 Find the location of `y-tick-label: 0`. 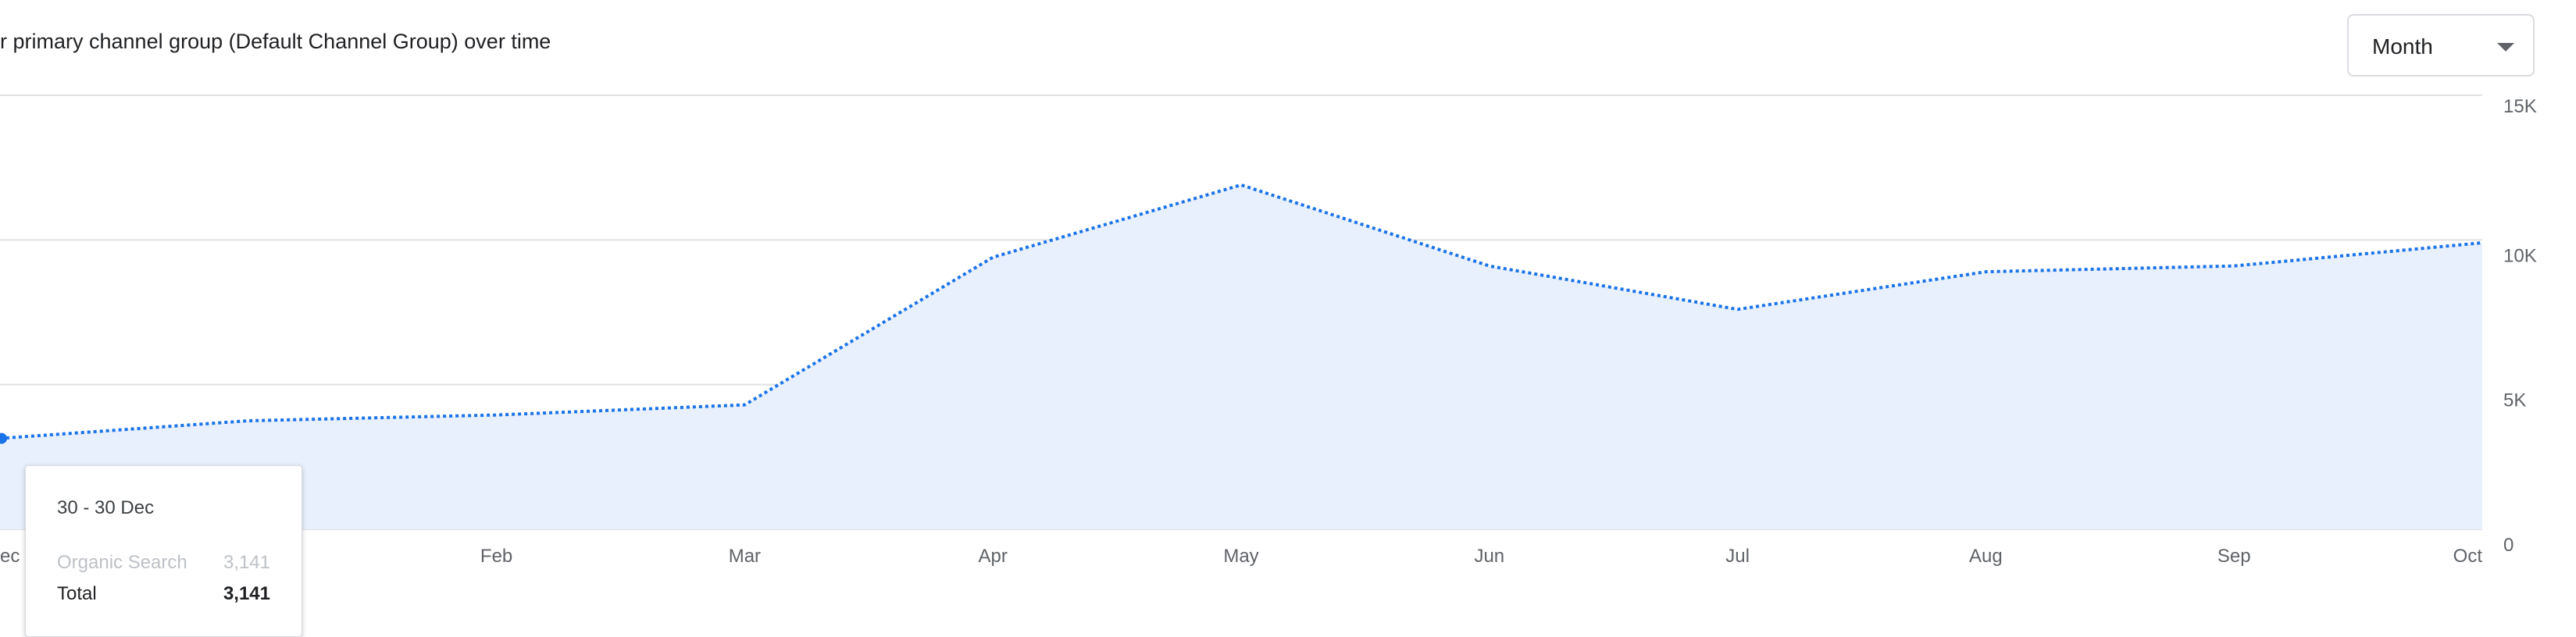

y-tick-label: 0 is located at coordinates (2508, 545).